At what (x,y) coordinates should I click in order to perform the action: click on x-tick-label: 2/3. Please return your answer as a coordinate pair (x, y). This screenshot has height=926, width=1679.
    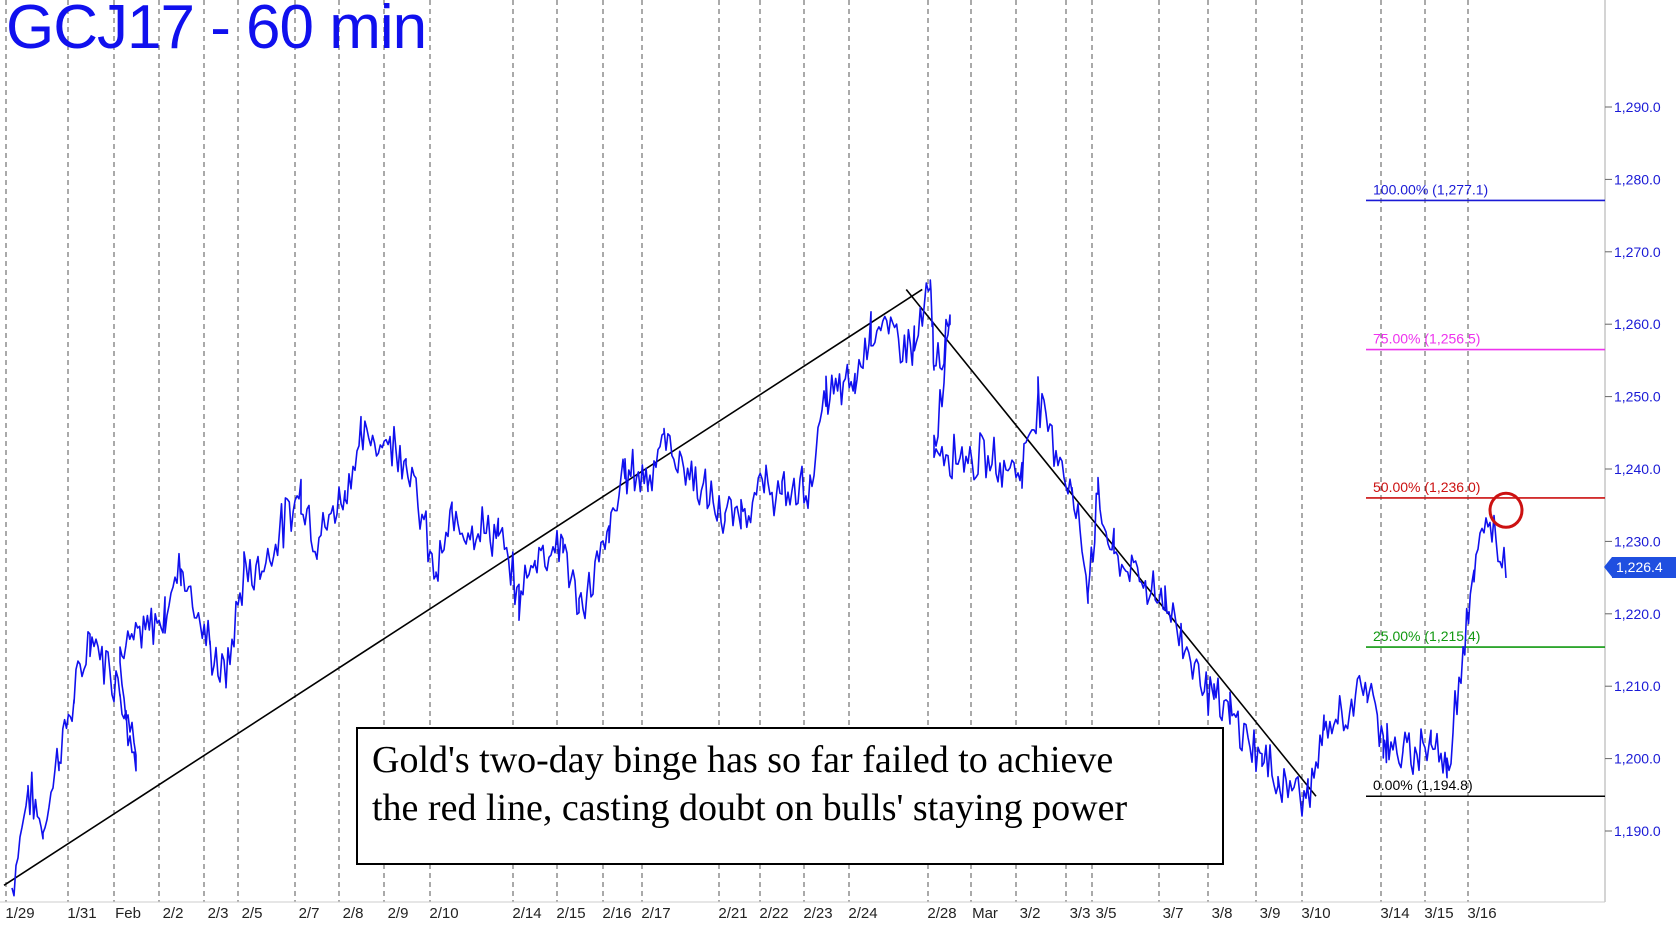
    Looking at the image, I should click on (218, 913).